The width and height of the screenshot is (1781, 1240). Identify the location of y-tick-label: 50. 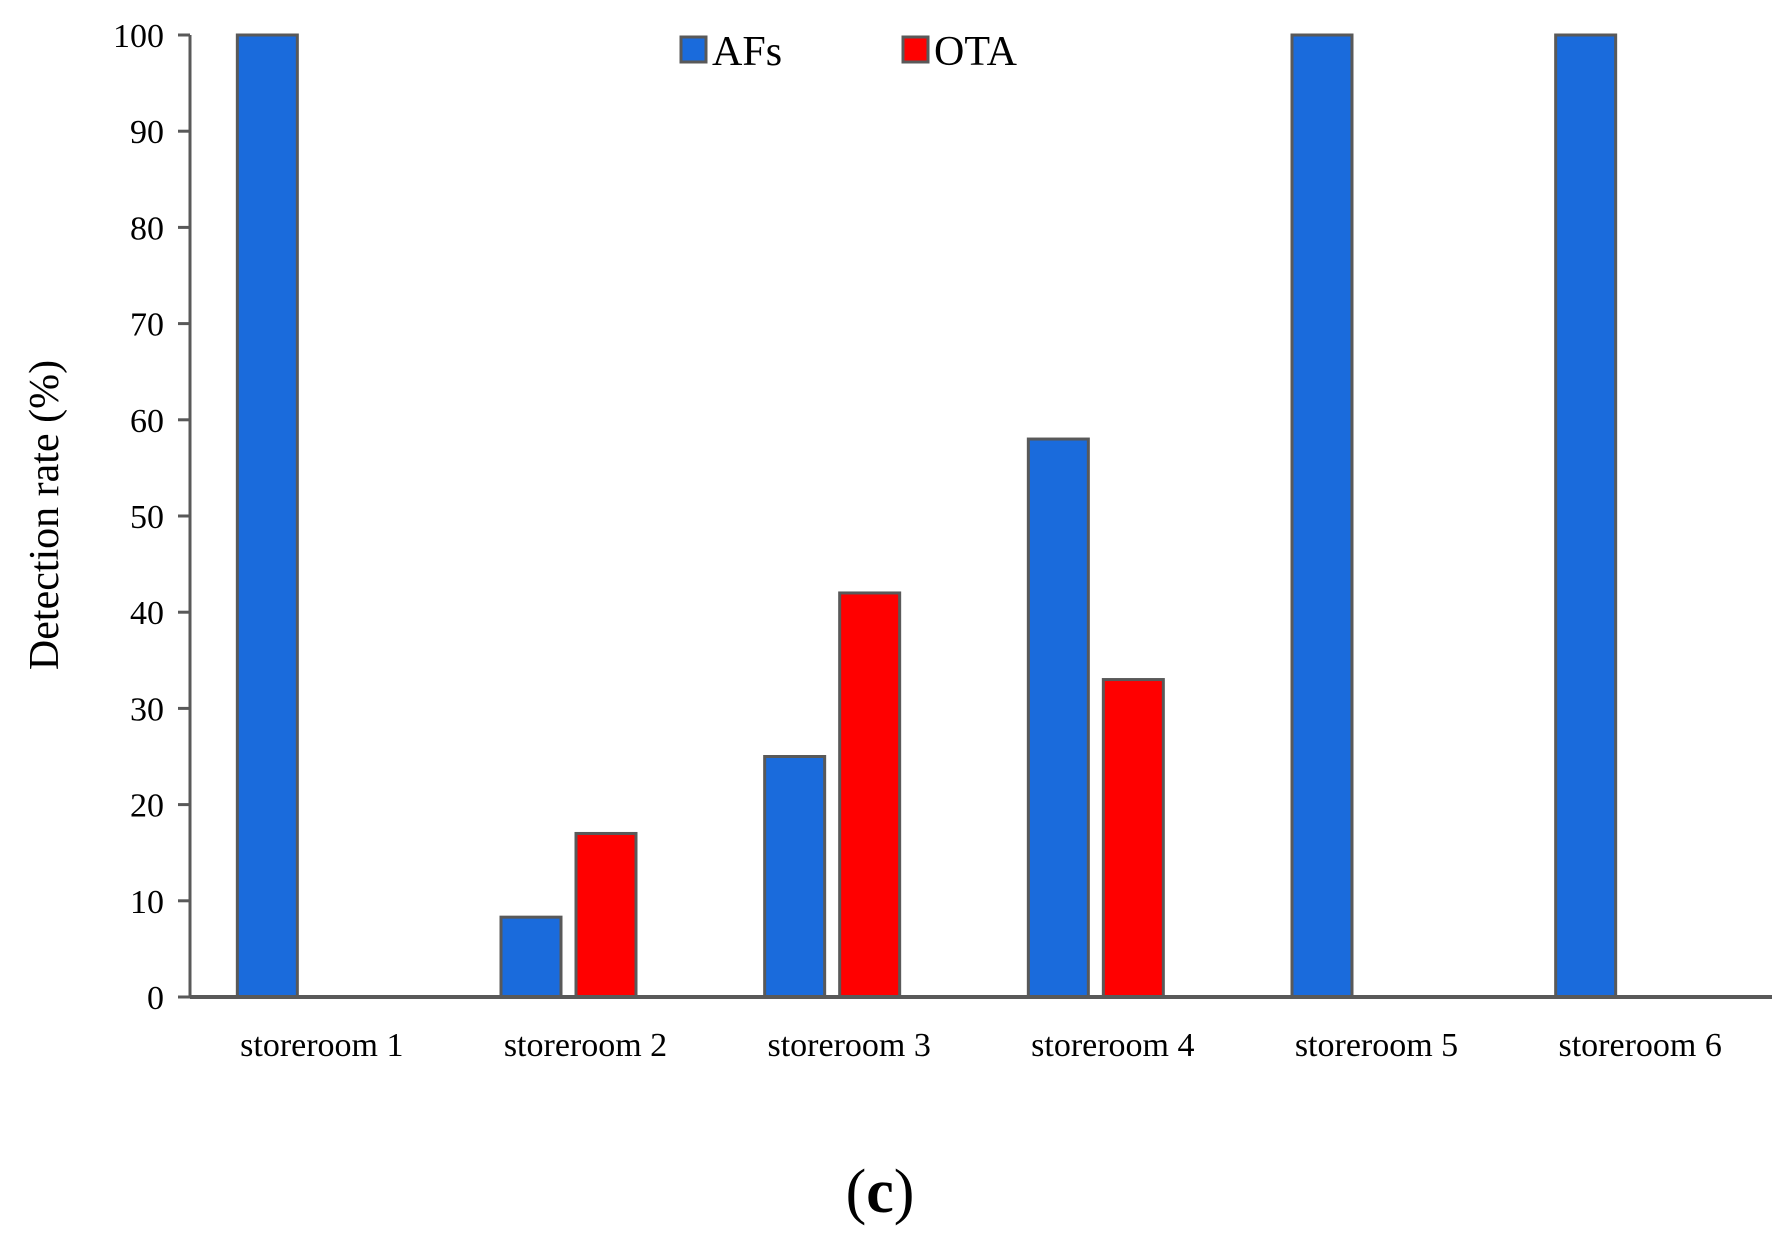
(147, 517).